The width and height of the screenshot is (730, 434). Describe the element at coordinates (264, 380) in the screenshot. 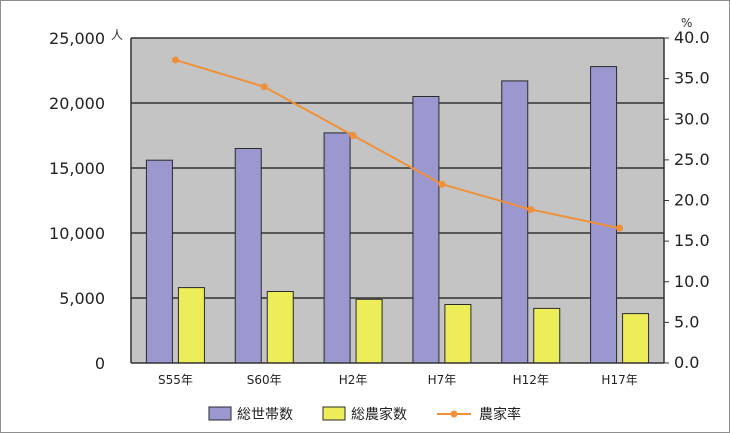

I see `category-label: S60年` at that location.